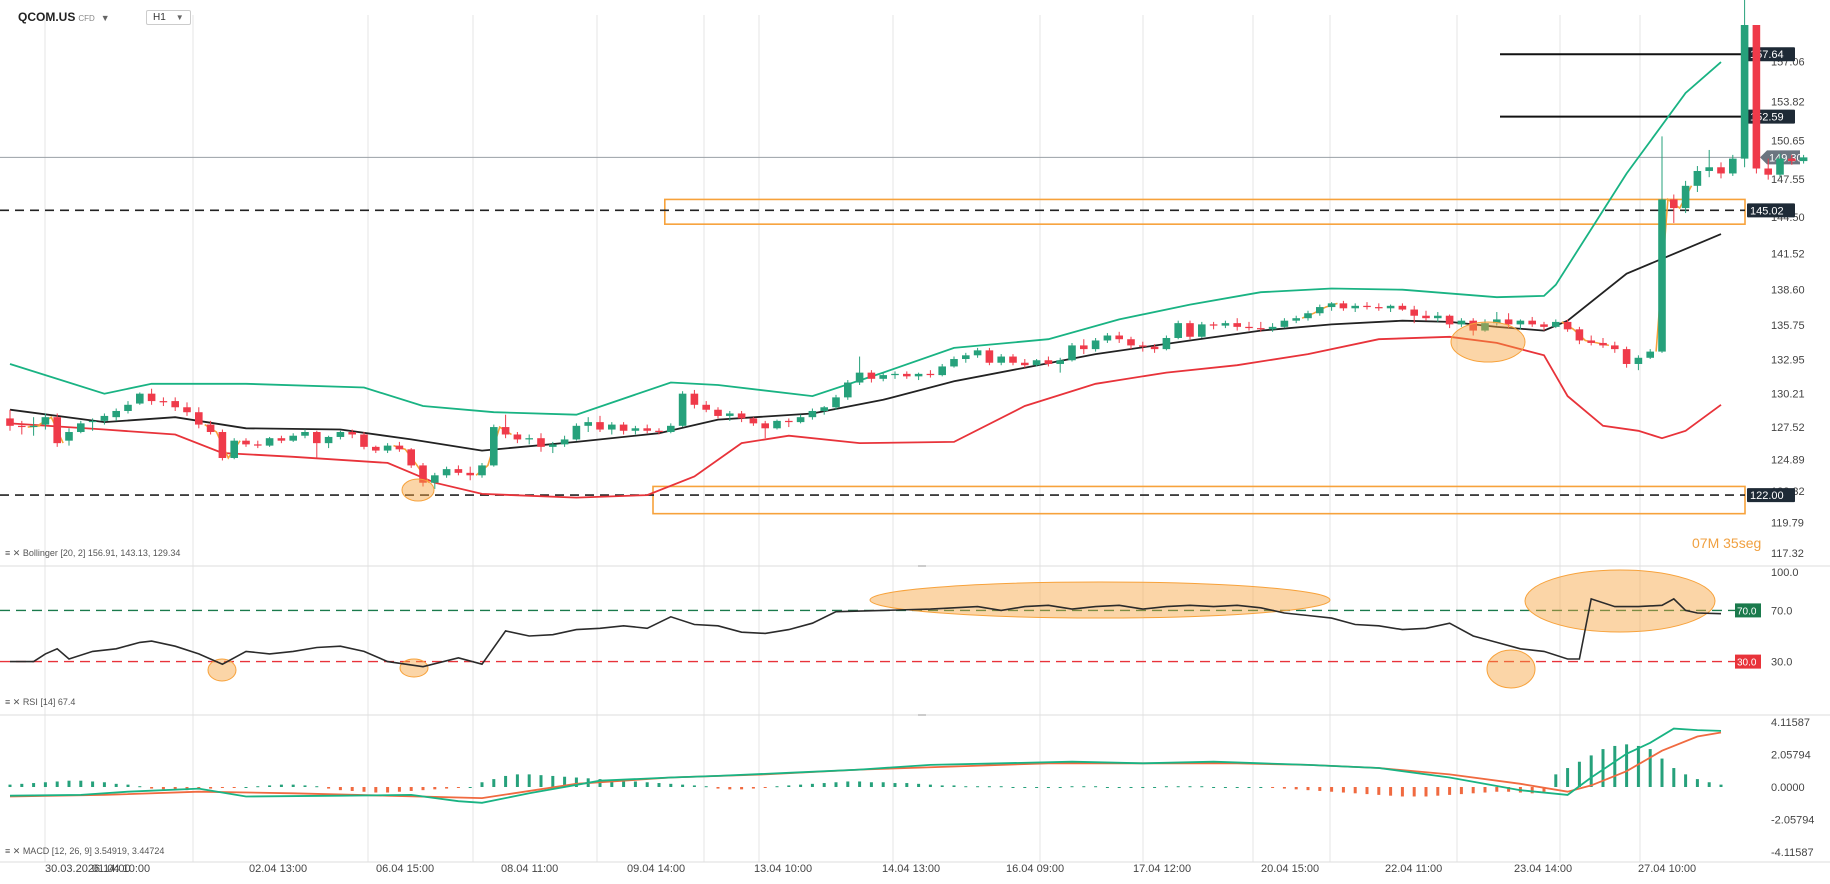 The image size is (1830, 884). Describe the element at coordinates (168, 17) in the screenshot. I see `timeframe-select: H1 ▼` at that location.